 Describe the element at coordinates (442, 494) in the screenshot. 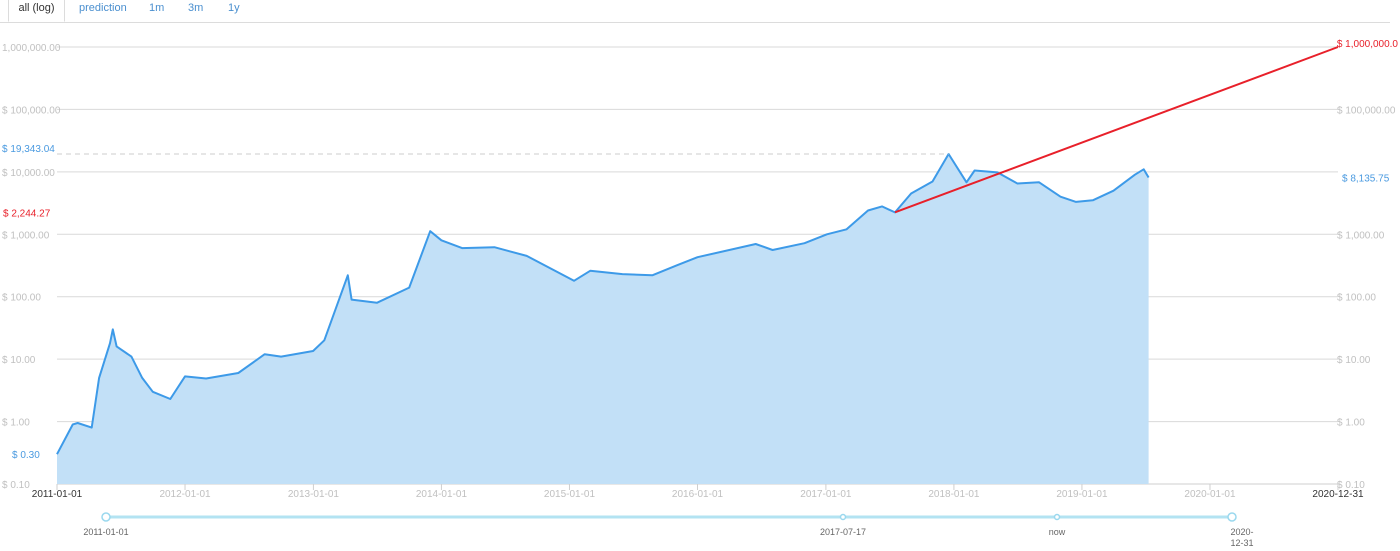

I see `x-tick-label: 2014-01-01` at that location.